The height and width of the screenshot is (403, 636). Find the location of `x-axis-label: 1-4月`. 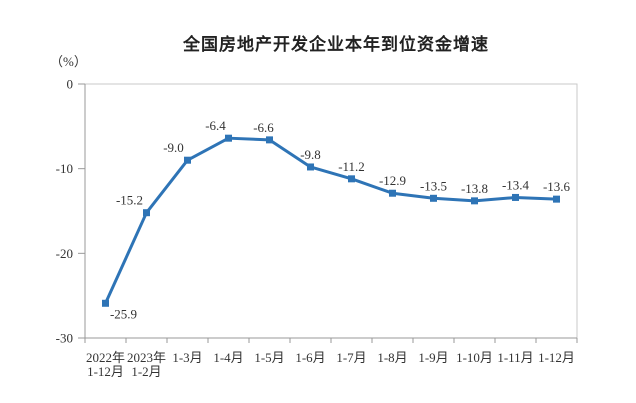

x-axis-label: 1-4月 is located at coordinates (228, 357).